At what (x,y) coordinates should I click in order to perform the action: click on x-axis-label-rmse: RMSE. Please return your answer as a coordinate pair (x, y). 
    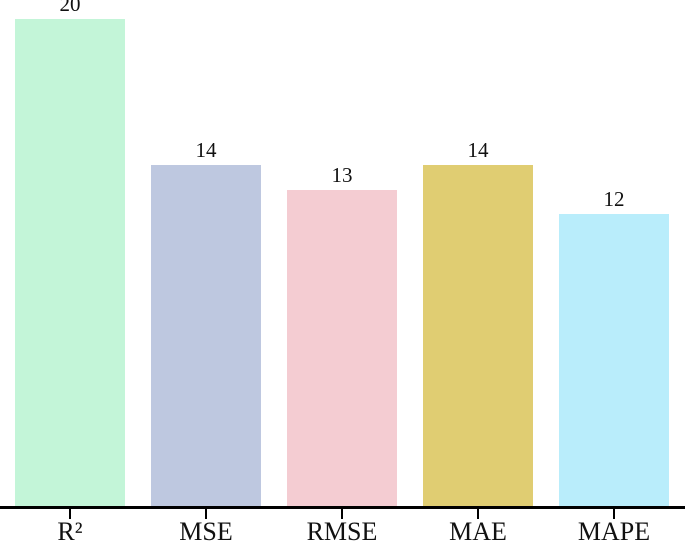
    Looking at the image, I should click on (342, 531).